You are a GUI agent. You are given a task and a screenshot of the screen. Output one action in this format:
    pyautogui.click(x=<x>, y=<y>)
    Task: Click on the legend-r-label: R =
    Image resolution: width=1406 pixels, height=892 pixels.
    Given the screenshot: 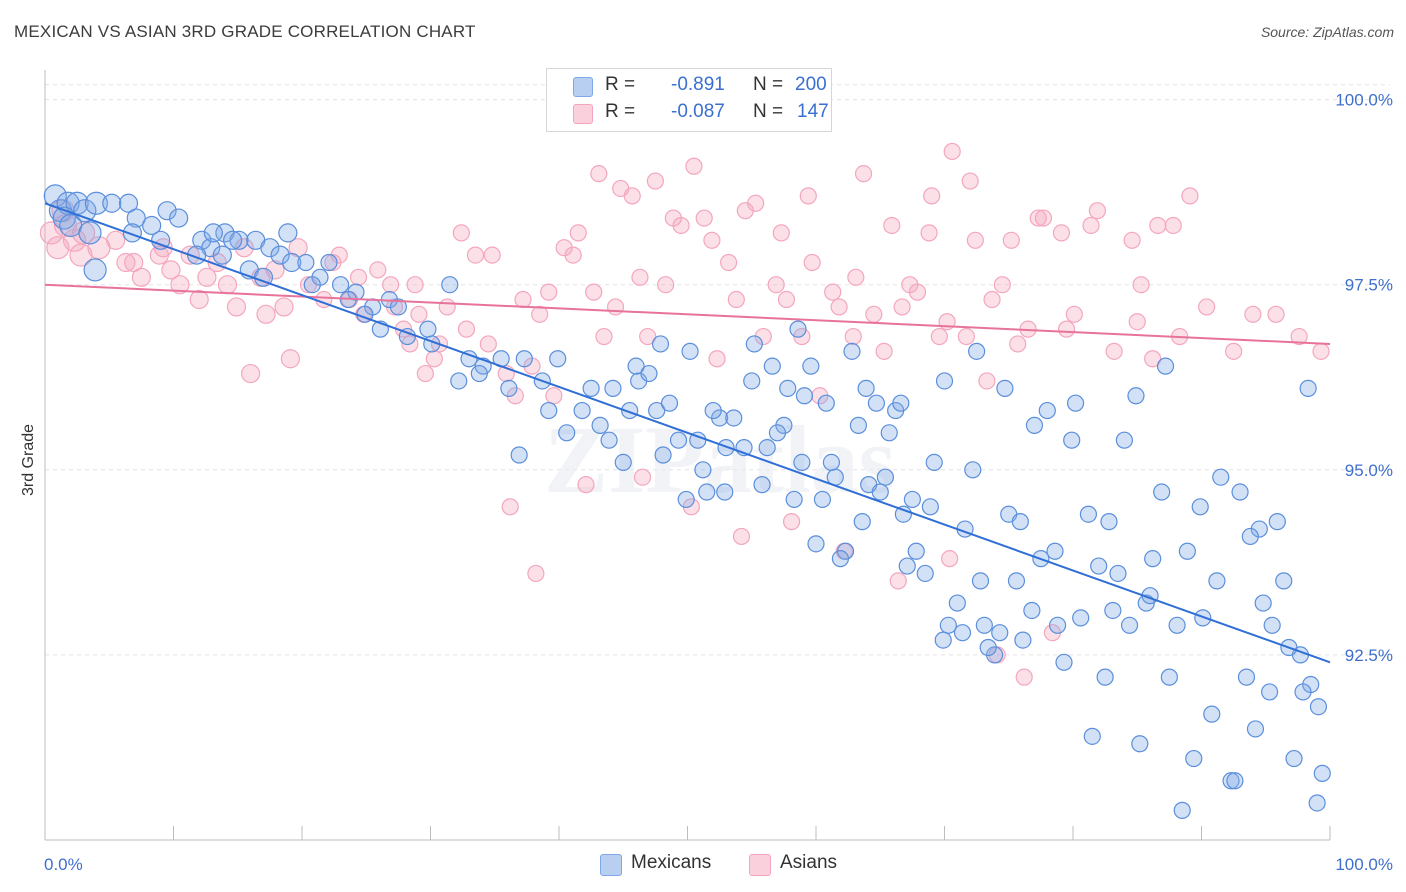 What is the action you would take?
    pyautogui.click(x=620, y=111)
    